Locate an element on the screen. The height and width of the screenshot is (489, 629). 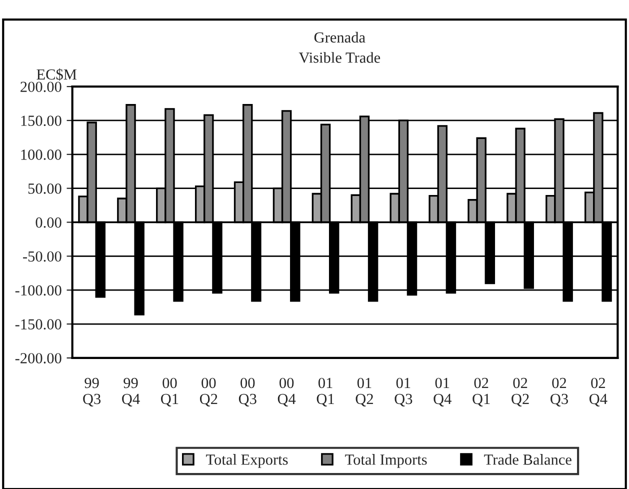
x-tick-label: 00 Q4 is located at coordinates (287, 392).